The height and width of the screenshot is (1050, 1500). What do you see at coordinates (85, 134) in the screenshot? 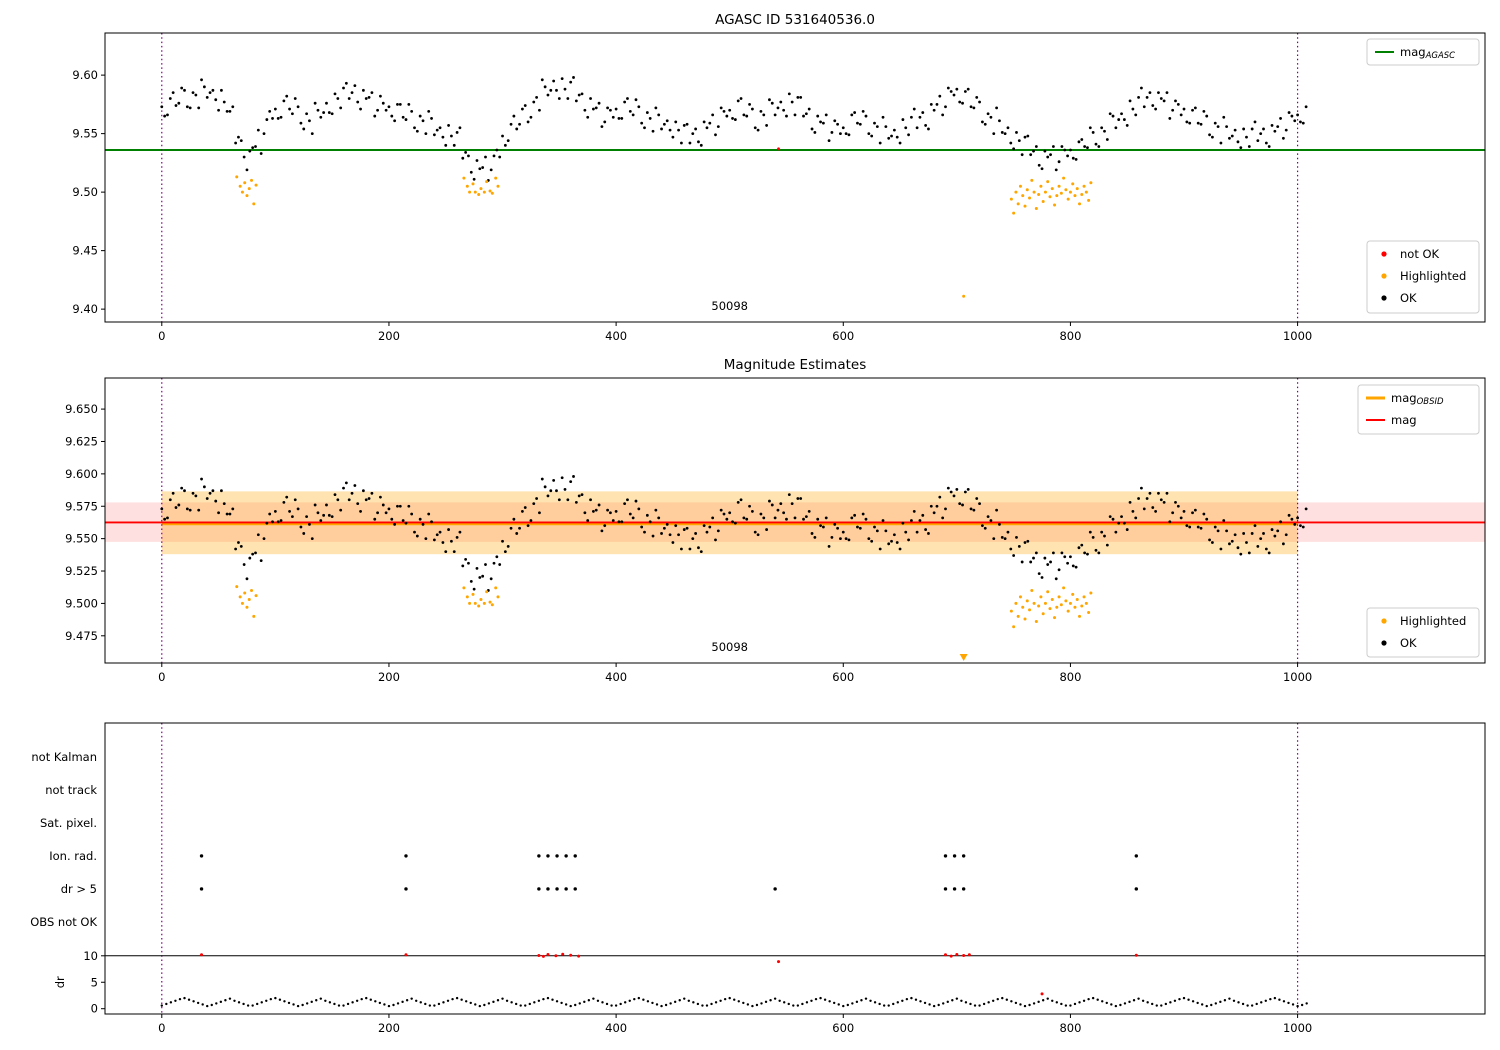
I see `y-tick-label: 9.55` at bounding box center [85, 134].